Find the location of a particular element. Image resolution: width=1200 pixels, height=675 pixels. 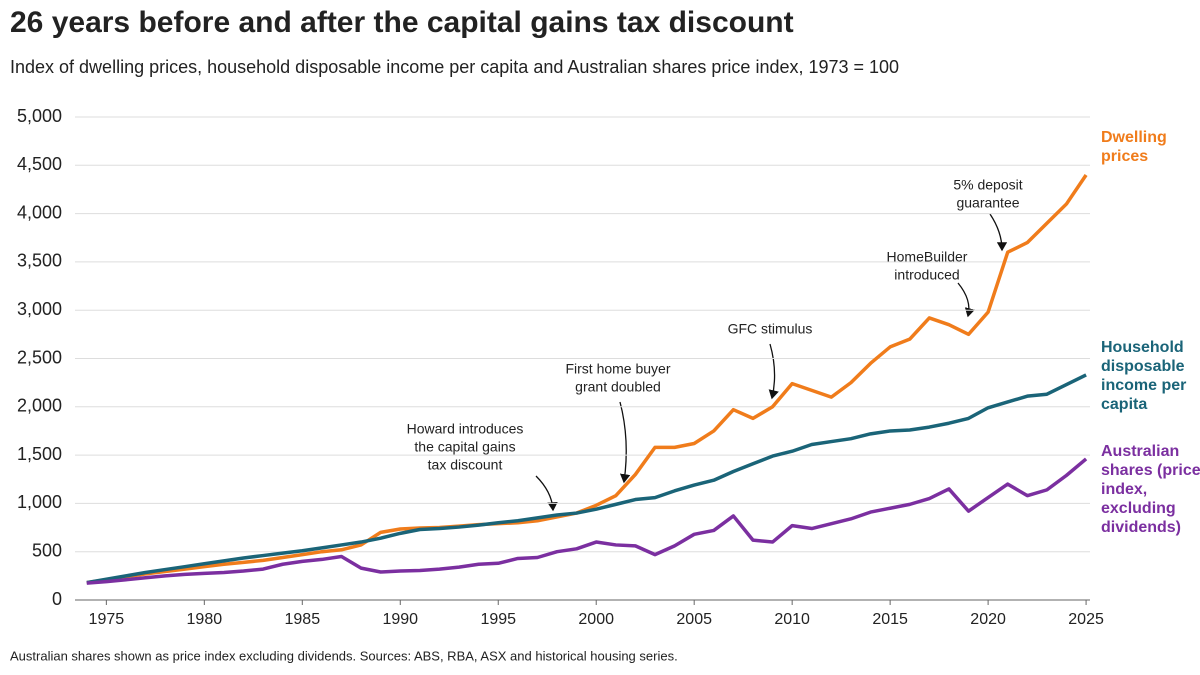

annotation-text: HomeBuilder is located at coordinates (927, 257).